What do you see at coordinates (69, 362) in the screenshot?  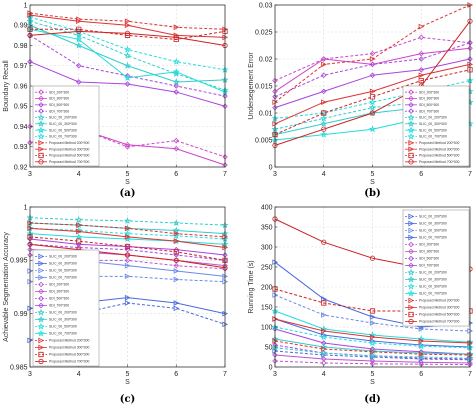 I see `legend-entry: Proposed Method 700*300` at bounding box center [69, 362].